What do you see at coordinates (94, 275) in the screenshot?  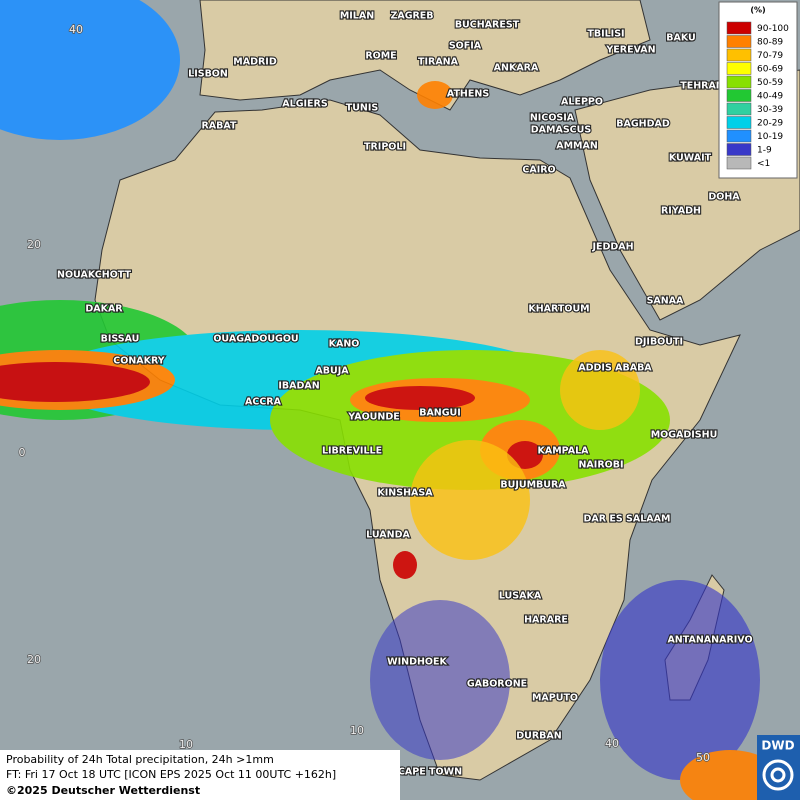 I see `city-label: NOUAKCHOTT` at bounding box center [94, 275].